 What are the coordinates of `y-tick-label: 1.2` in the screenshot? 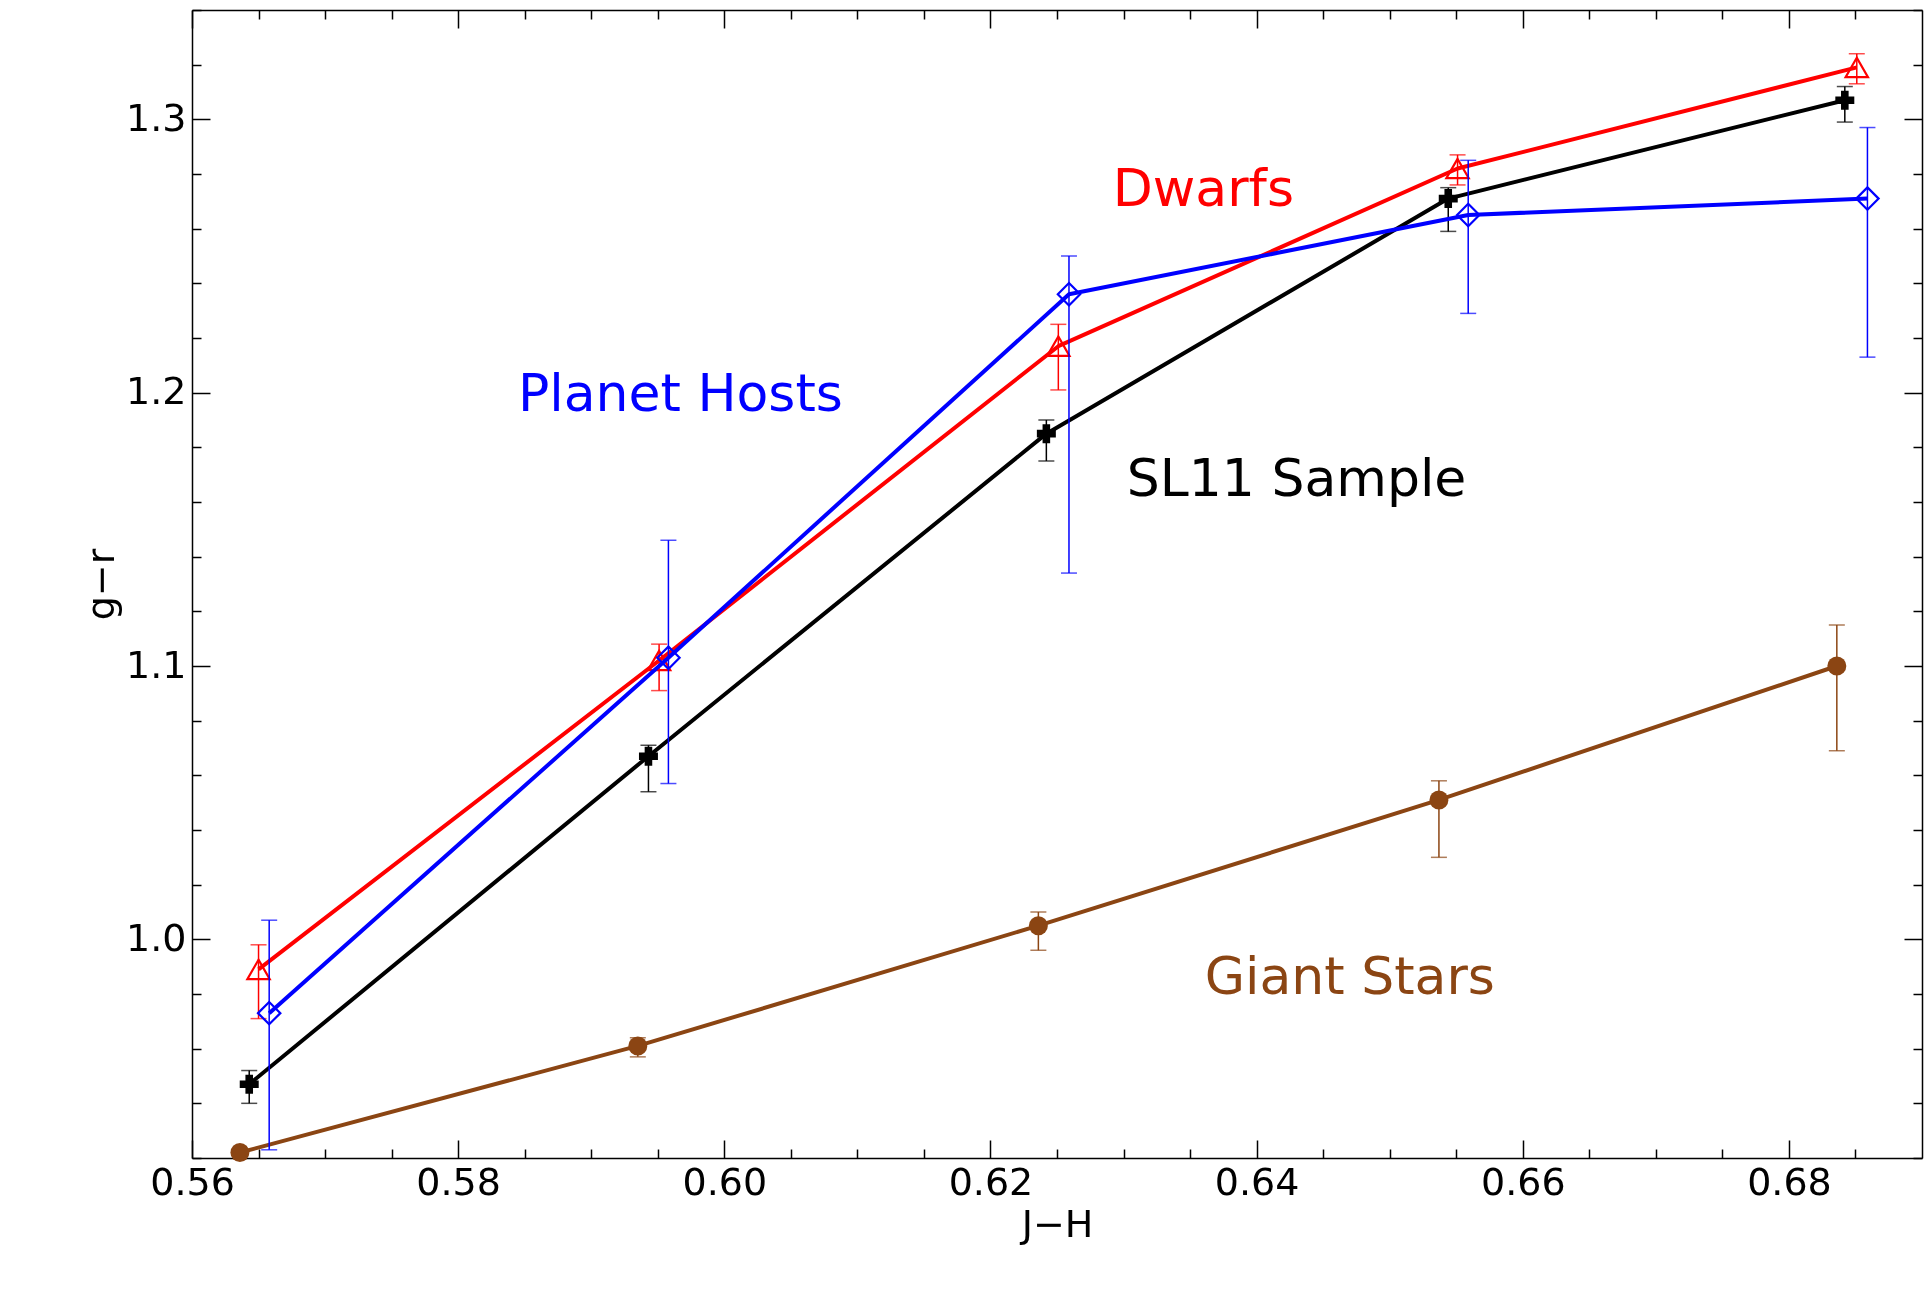 It's located at (156, 391).